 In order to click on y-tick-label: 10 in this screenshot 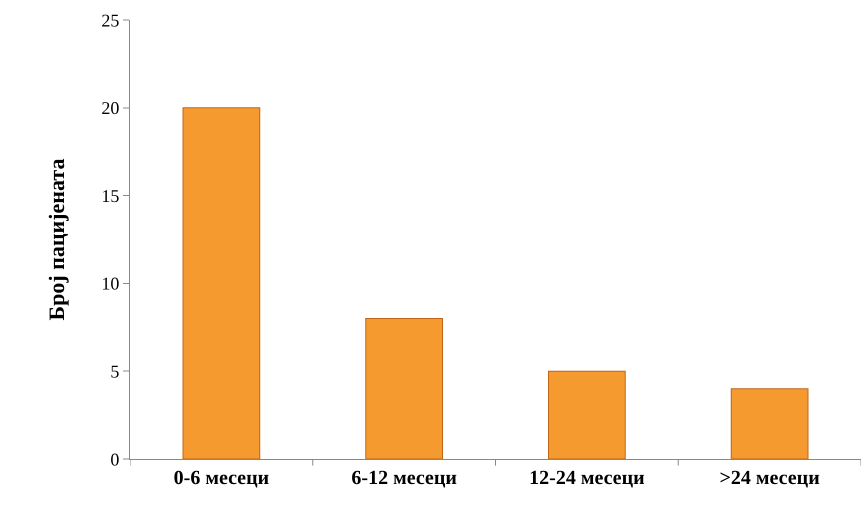, I will do `click(110, 284)`.